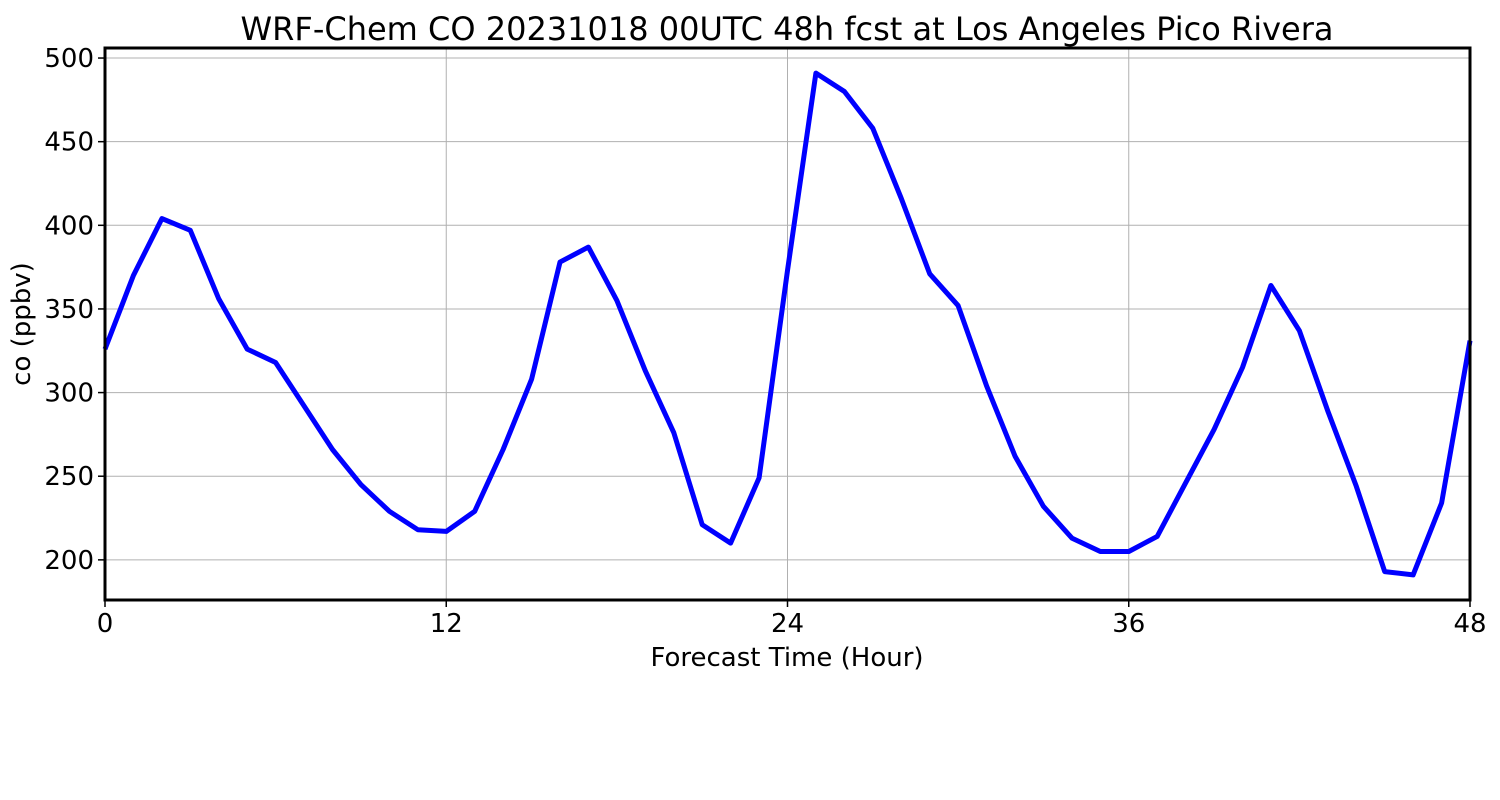 The image size is (1500, 800). I want to click on y-tick-label: 200, so click(69, 561).